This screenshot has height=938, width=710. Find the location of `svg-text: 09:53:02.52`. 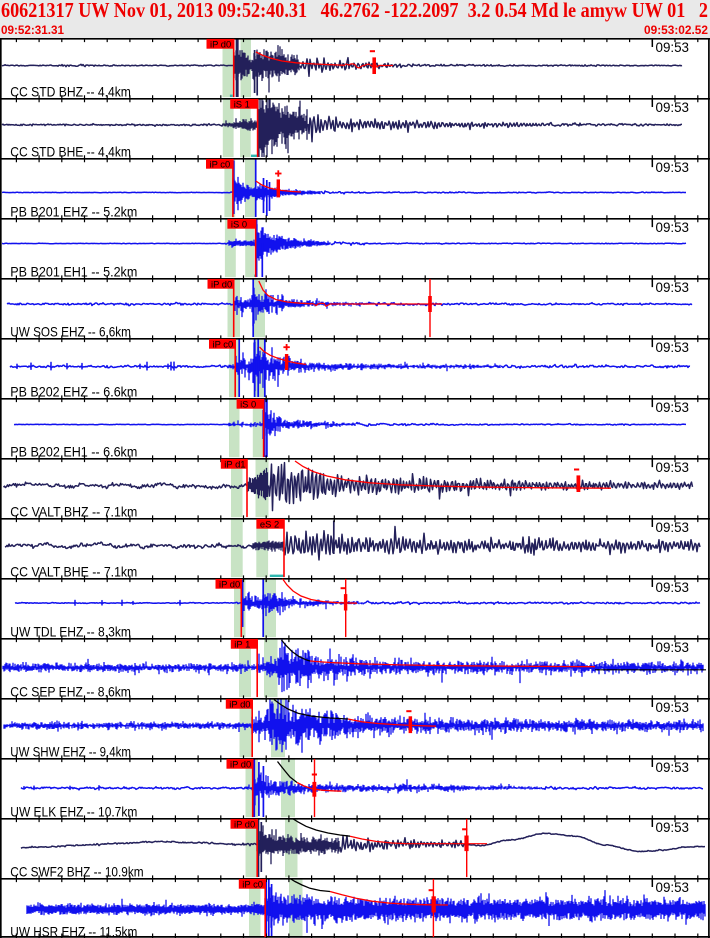

svg-text: 09:53:02.52 is located at coordinates (676, 30).